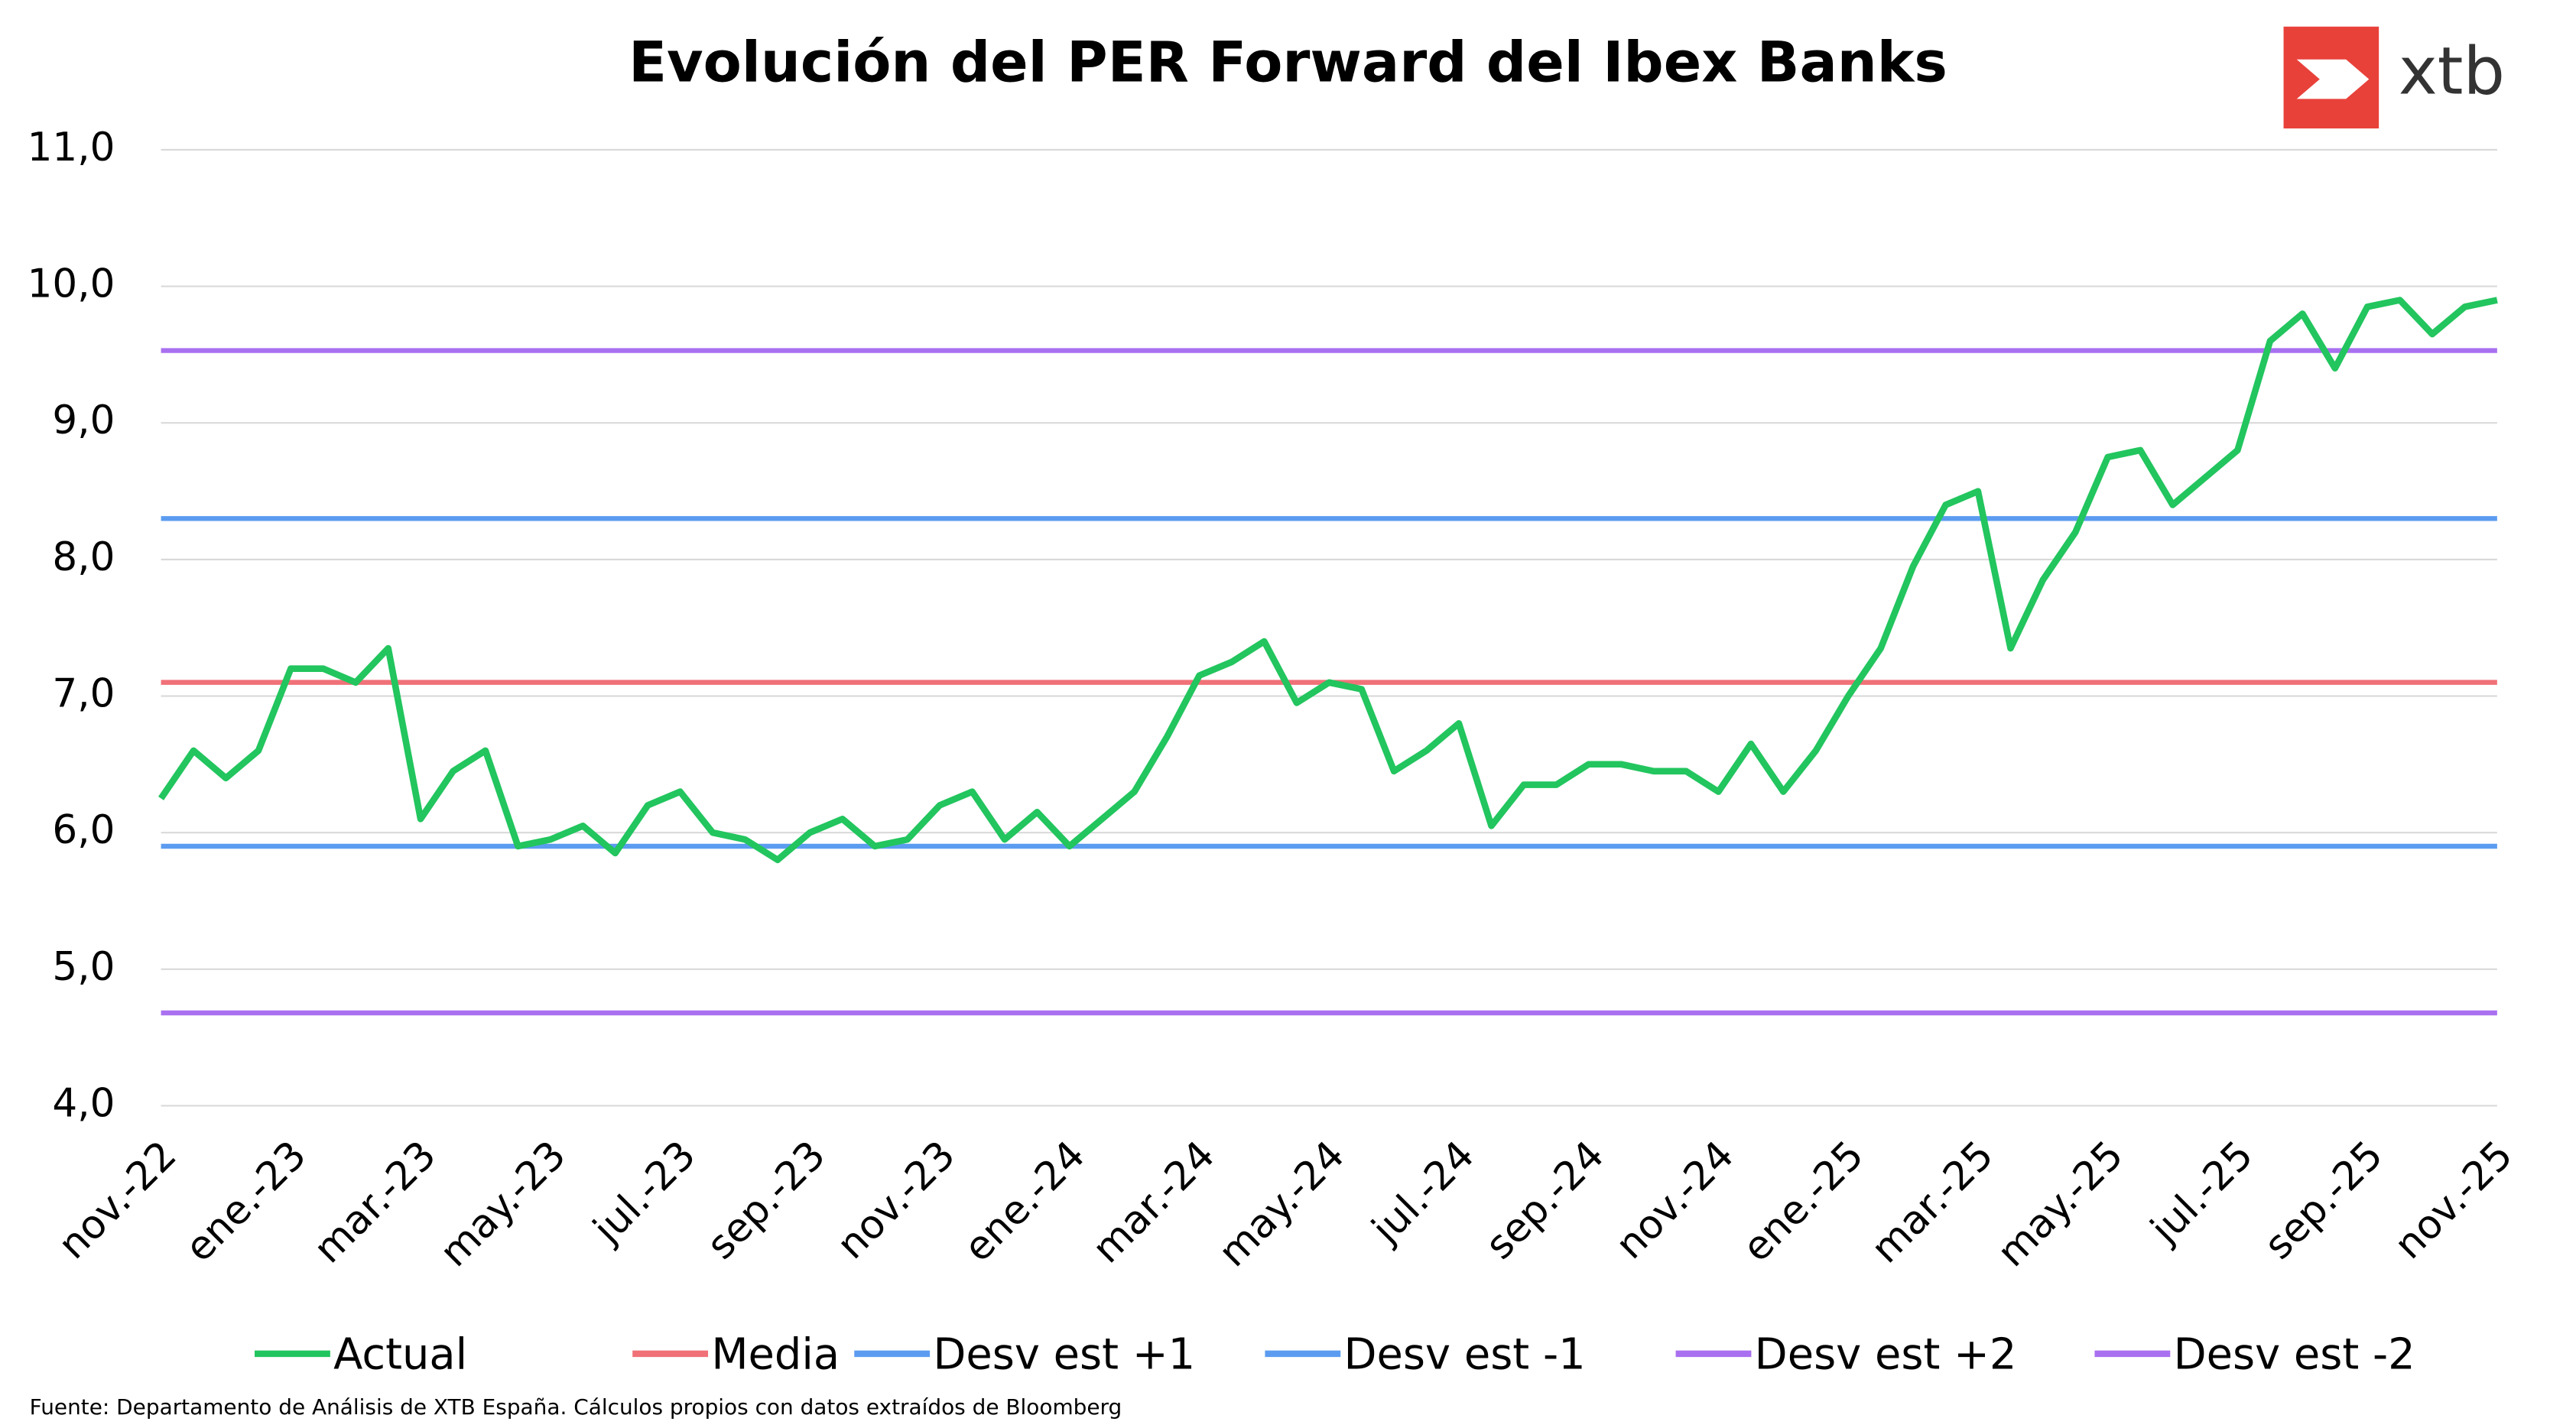 The image size is (2576, 1428). What do you see at coordinates (1153, 1202) in the screenshot?
I see `x-tick-label: mar.-24` at bounding box center [1153, 1202].